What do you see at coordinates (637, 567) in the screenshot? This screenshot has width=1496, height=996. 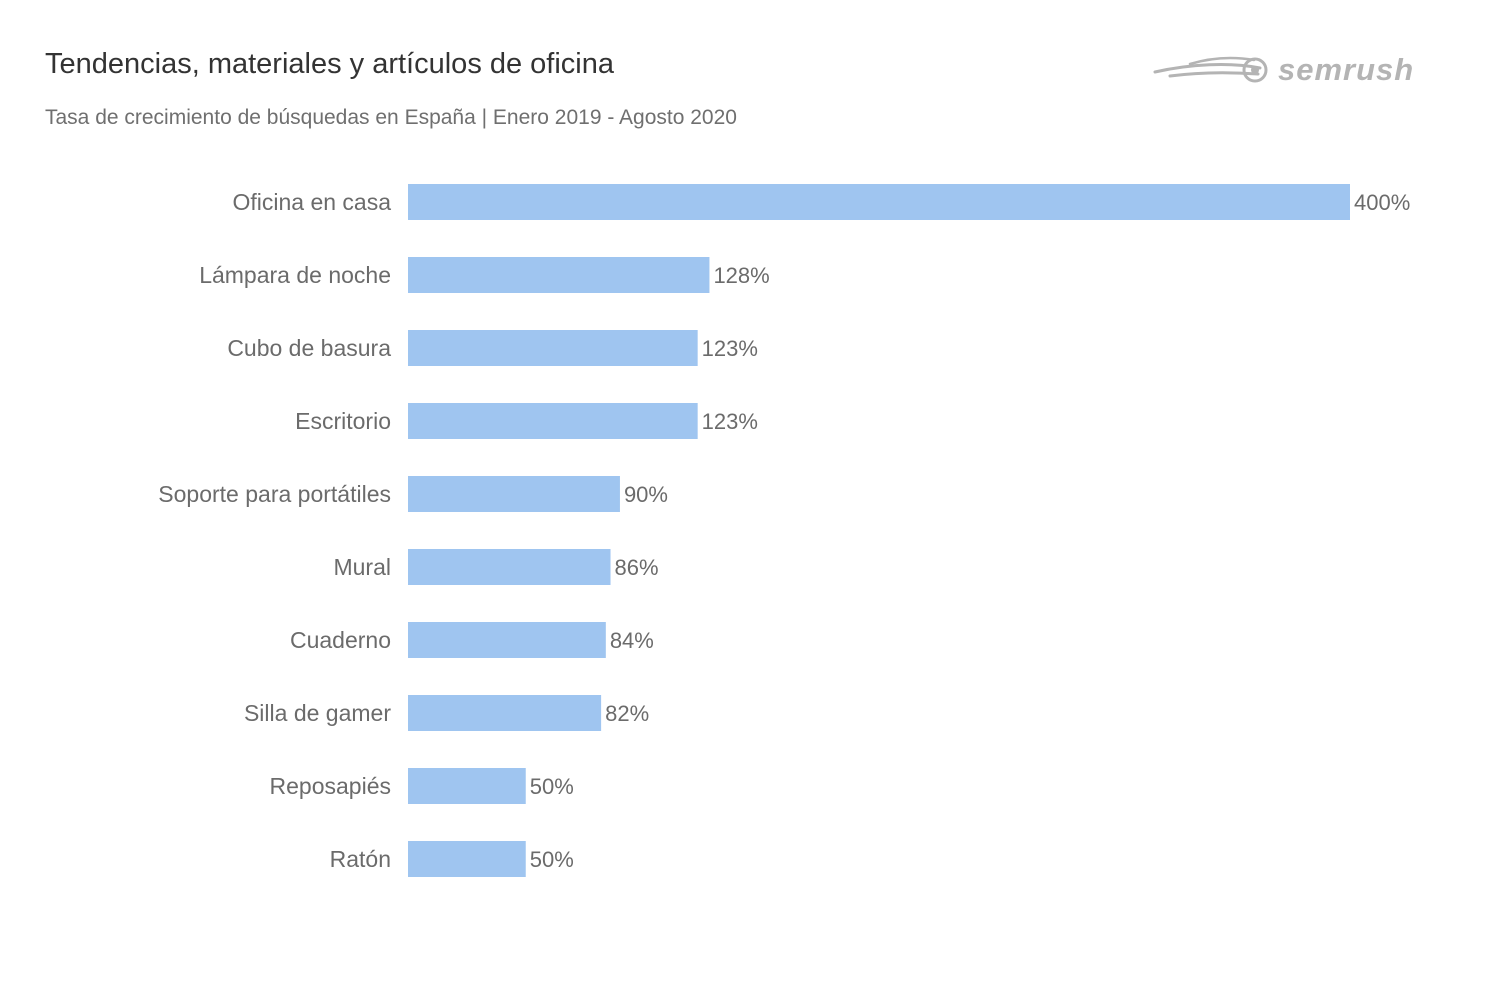 I see `value-label: 86%` at bounding box center [637, 567].